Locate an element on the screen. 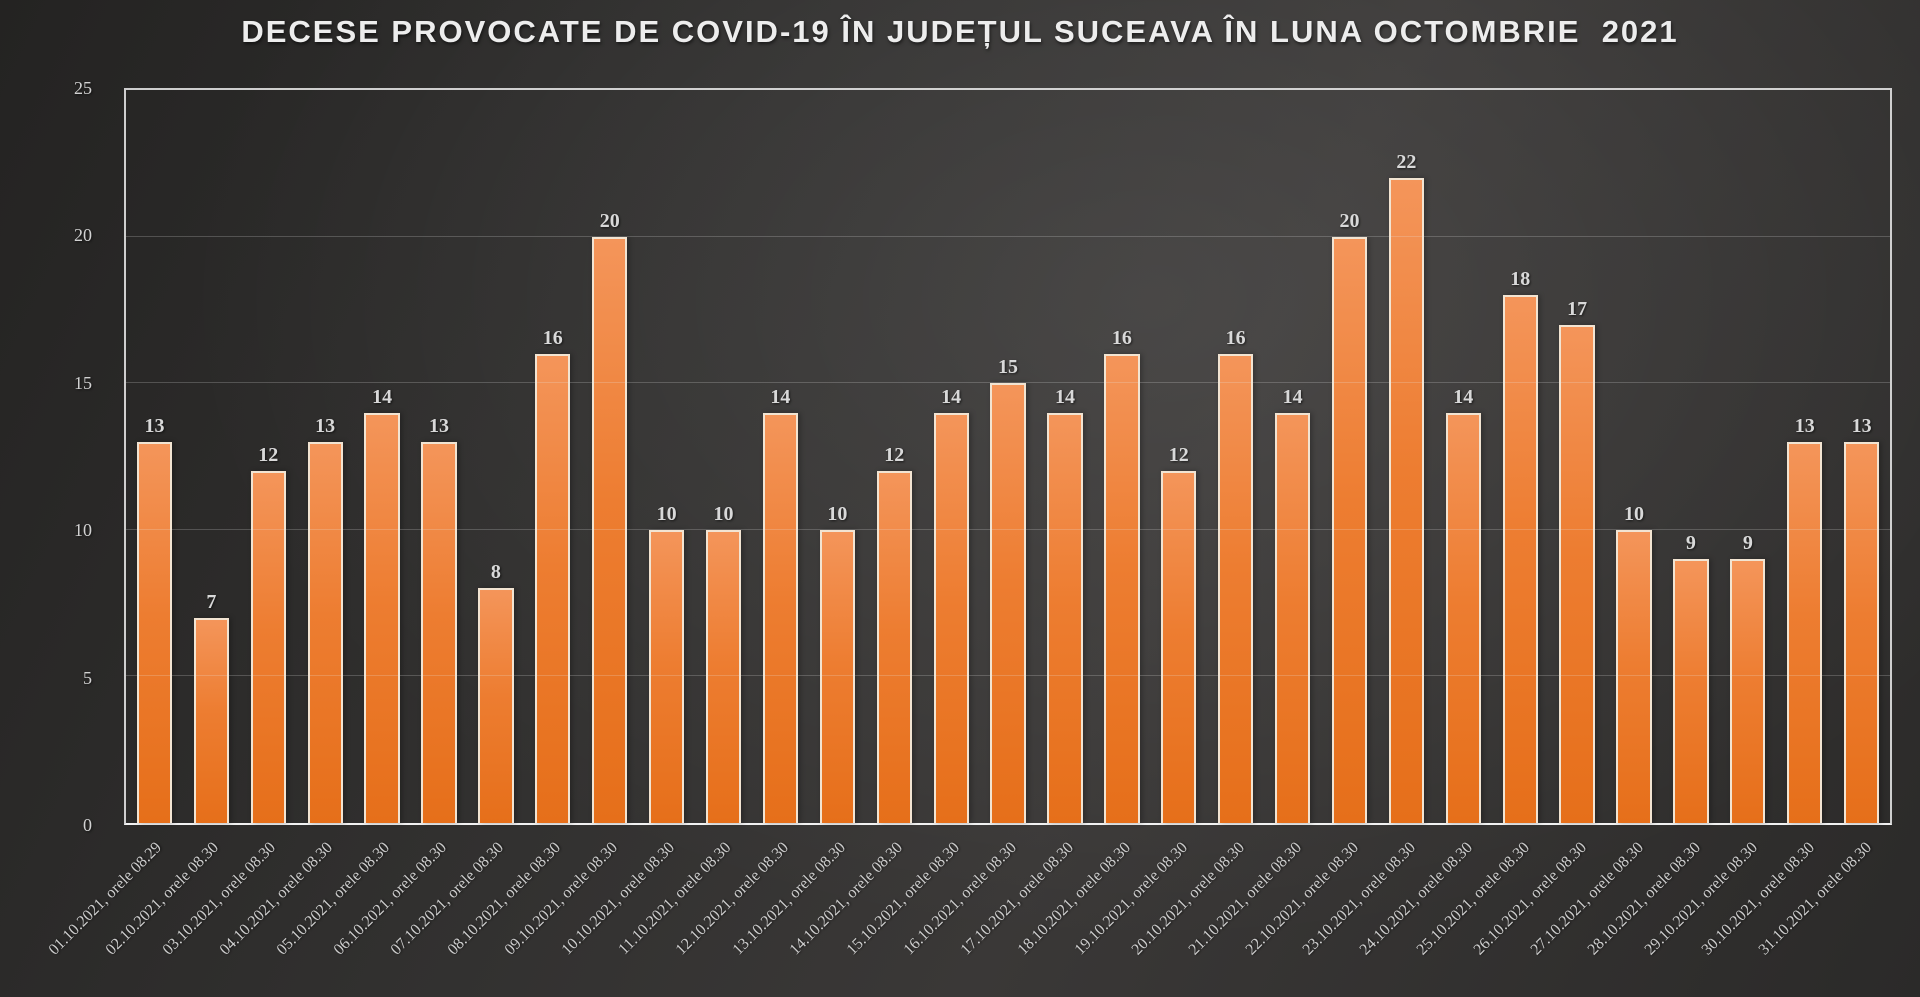 The height and width of the screenshot is (997, 1920). bar-value-label: 20 is located at coordinates (1349, 220).